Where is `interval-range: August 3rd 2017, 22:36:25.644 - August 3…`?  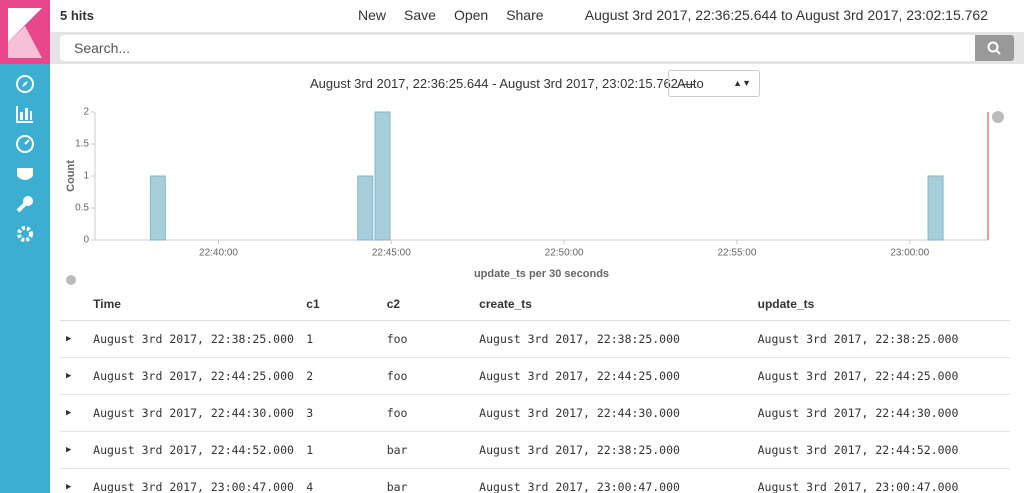 interval-range: August 3rd 2017, 22:36:25.644 - August 3… is located at coordinates (502, 83).